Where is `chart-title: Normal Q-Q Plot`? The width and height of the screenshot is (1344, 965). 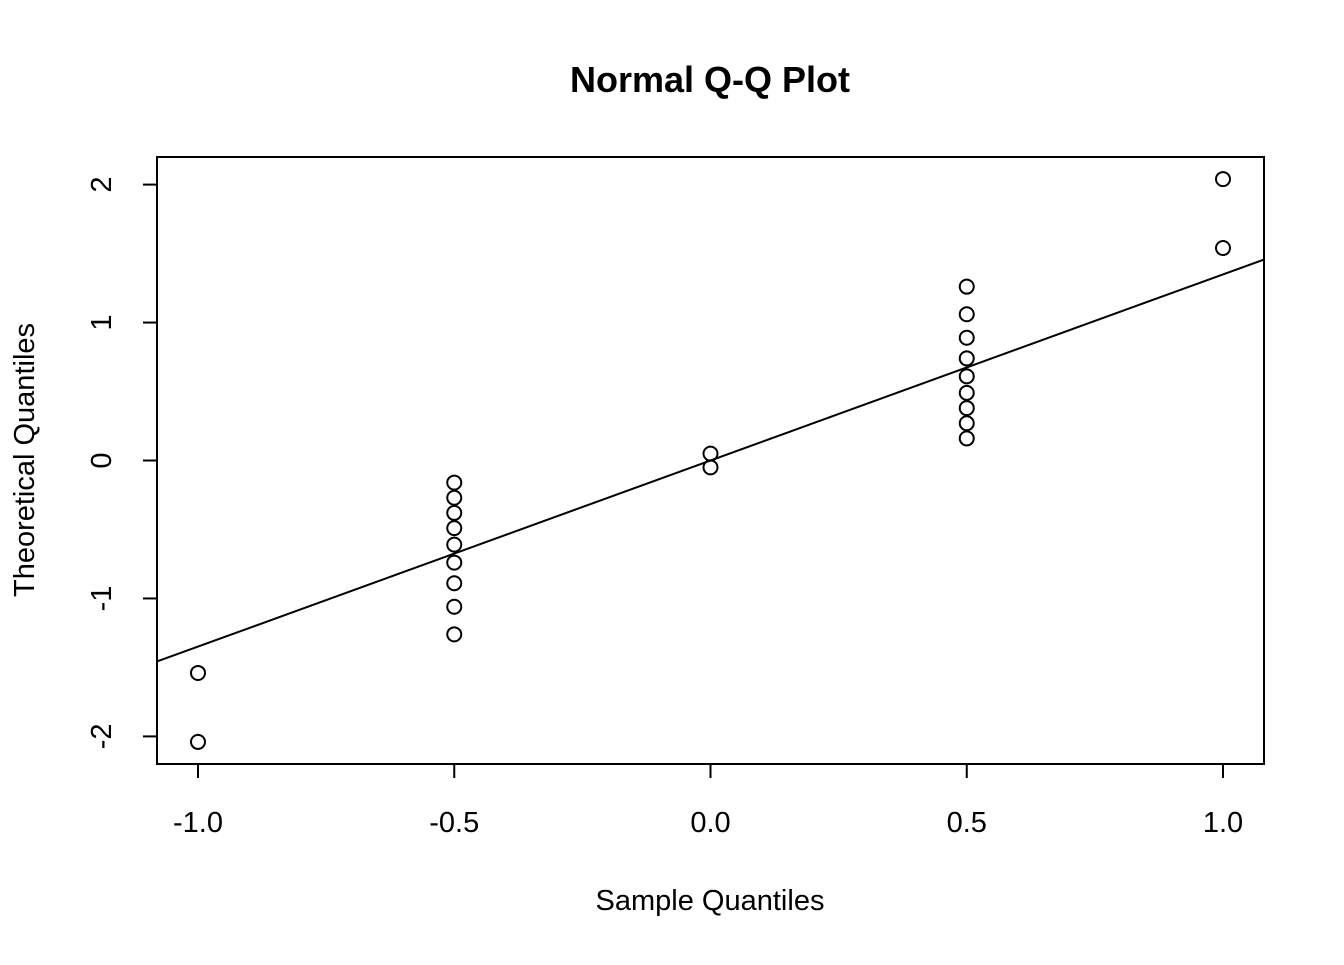 chart-title: Normal Q-Q Plot is located at coordinates (710, 79).